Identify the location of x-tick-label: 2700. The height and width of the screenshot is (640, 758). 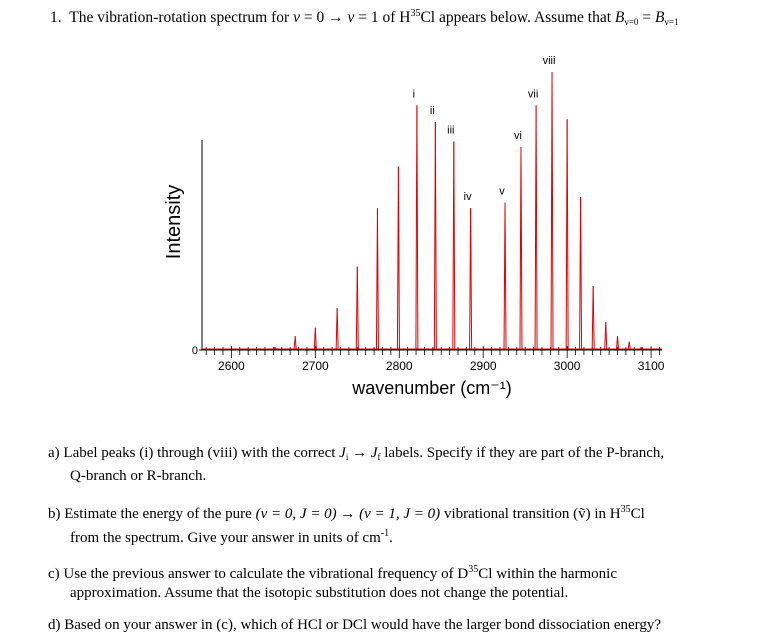
(315, 366).